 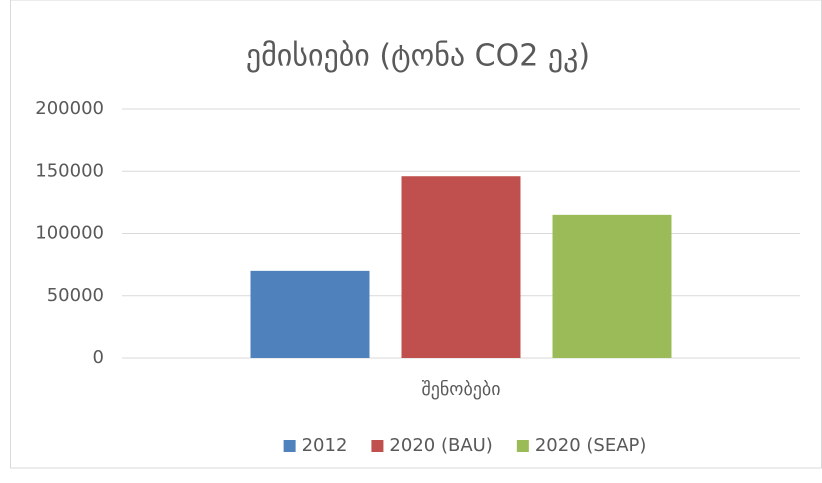 I want to click on x-tick-label: შენობები, so click(x=460, y=389).